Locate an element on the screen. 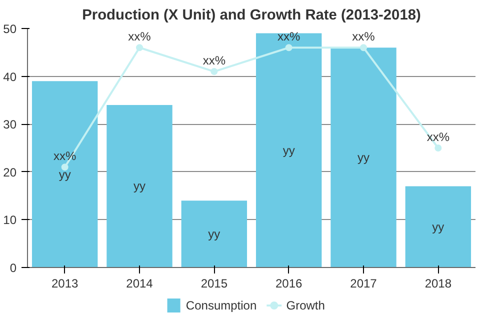  y-tick-label: 50 is located at coordinates (10, 29).